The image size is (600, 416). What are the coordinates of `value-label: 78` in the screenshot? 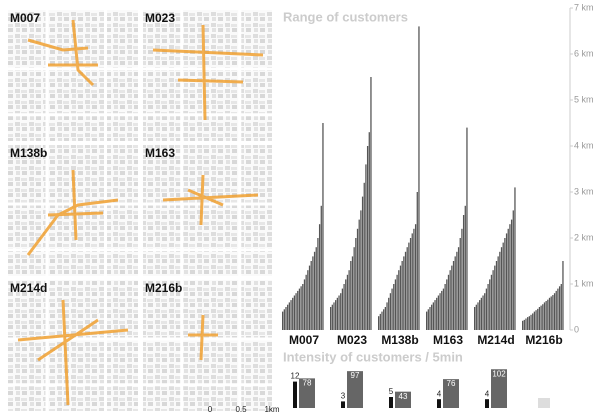 It's located at (307, 382).